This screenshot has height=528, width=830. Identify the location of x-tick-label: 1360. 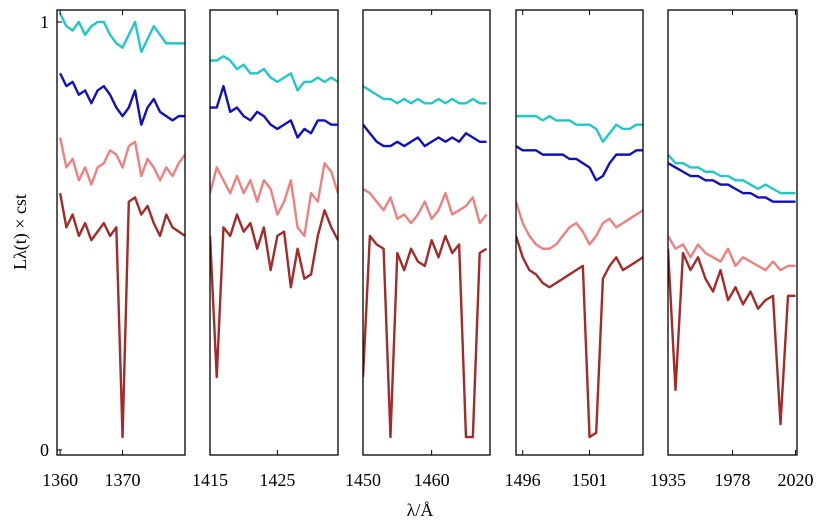
(60, 480).